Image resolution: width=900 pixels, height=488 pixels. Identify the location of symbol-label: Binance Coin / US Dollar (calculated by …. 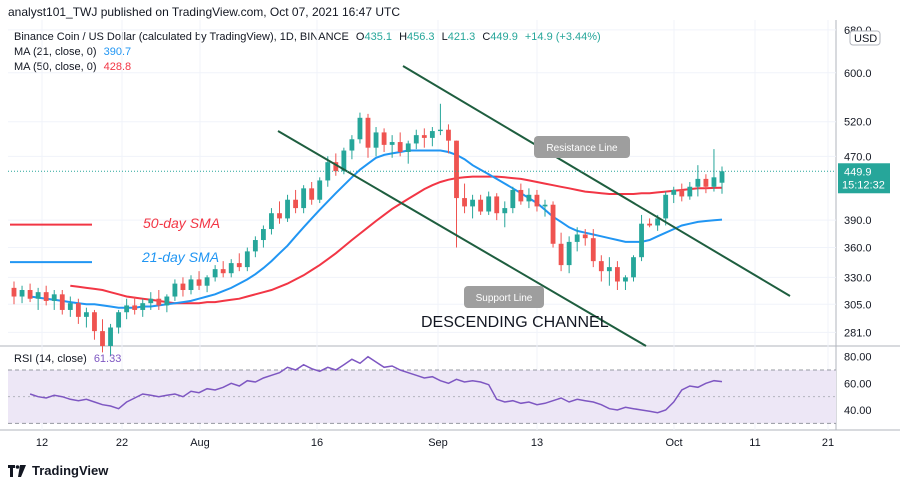
(181, 37).